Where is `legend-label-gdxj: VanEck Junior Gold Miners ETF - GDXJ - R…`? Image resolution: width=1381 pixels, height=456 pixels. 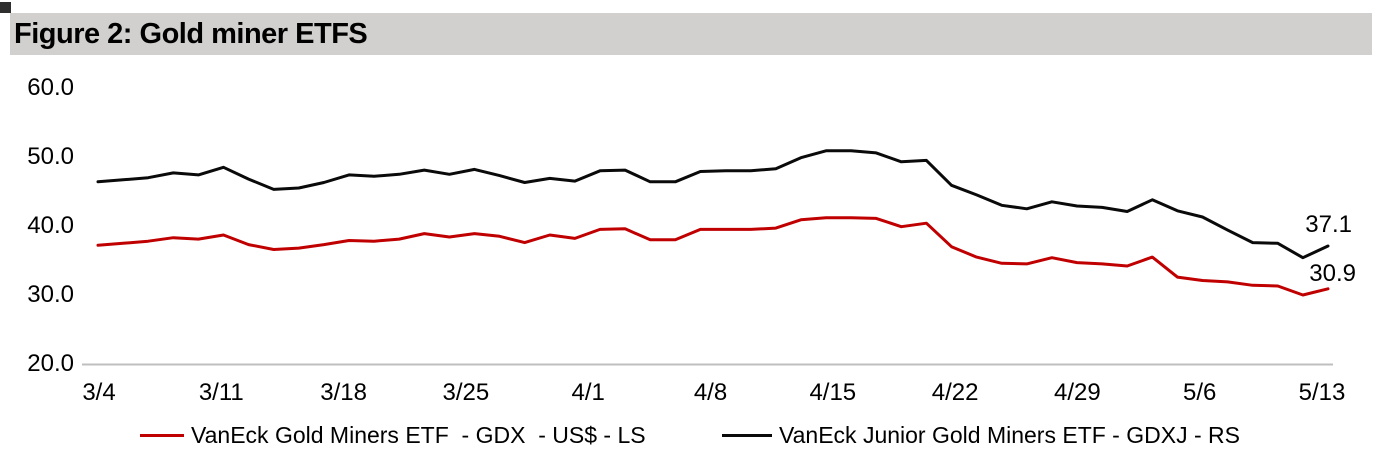
legend-label-gdxj: VanEck Junior Gold Miners ETF - GDXJ - R… is located at coordinates (1009, 434).